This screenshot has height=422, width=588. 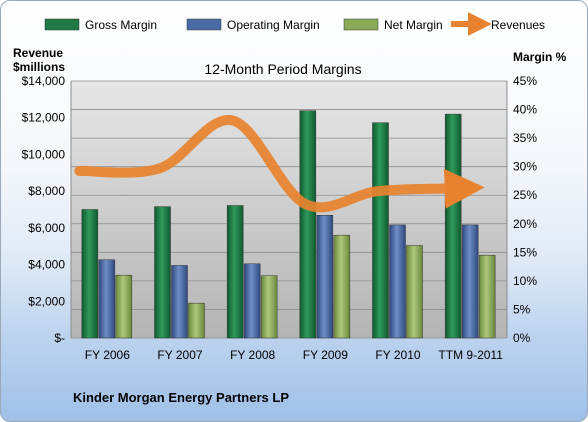 I want to click on right-axis-title: Margin %, so click(x=540, y=57).